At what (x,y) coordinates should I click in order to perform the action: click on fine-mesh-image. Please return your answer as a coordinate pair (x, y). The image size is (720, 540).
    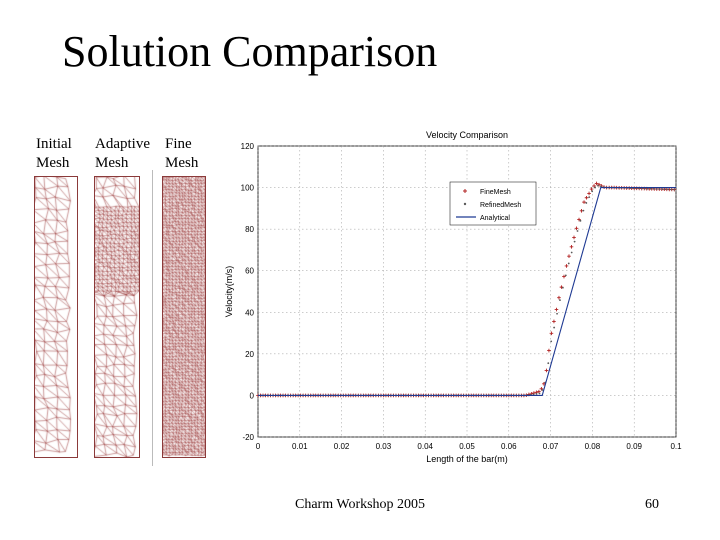
    Looking at the image, I should click on (184, 317).